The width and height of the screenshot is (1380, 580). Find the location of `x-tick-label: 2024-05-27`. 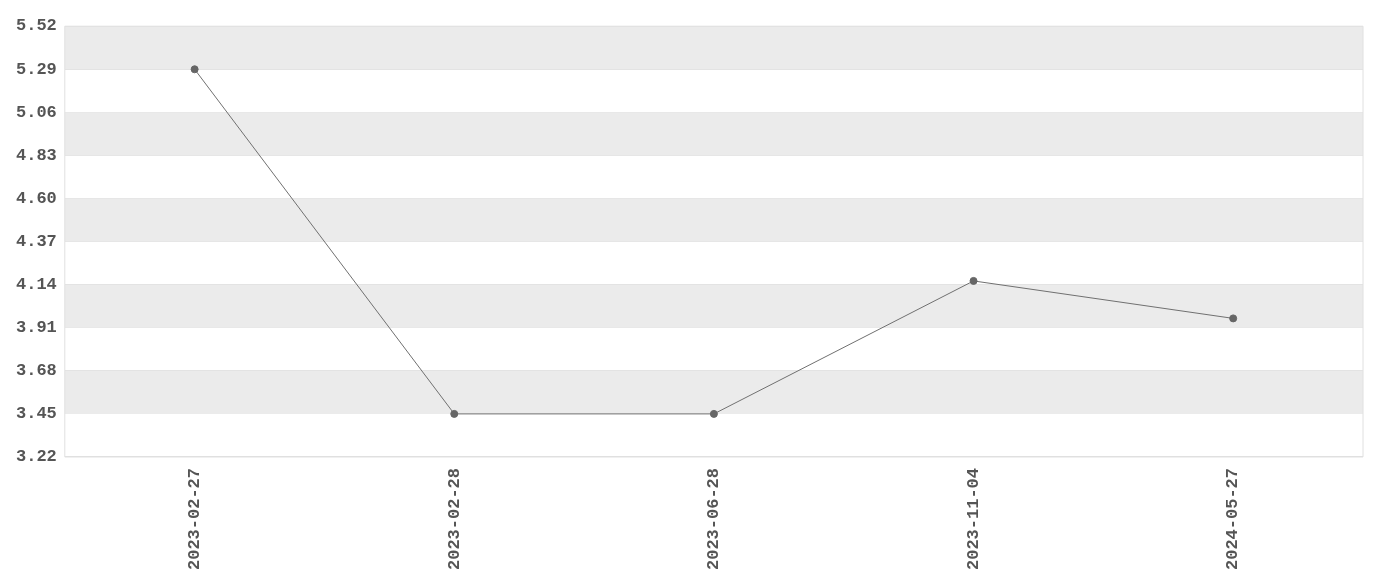

x-tick-label: 2024-05-27 is located at coordinates (1233, 519).